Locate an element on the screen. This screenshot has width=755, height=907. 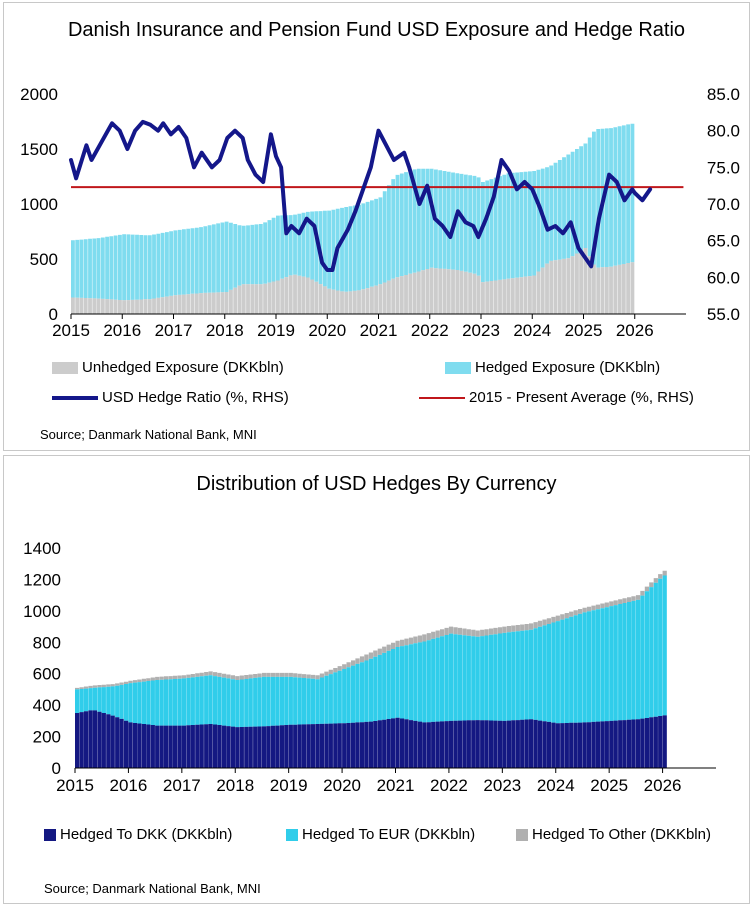
legend-item-other: Hedged To Other (DKKbln) is located at coordinates (613, 834).